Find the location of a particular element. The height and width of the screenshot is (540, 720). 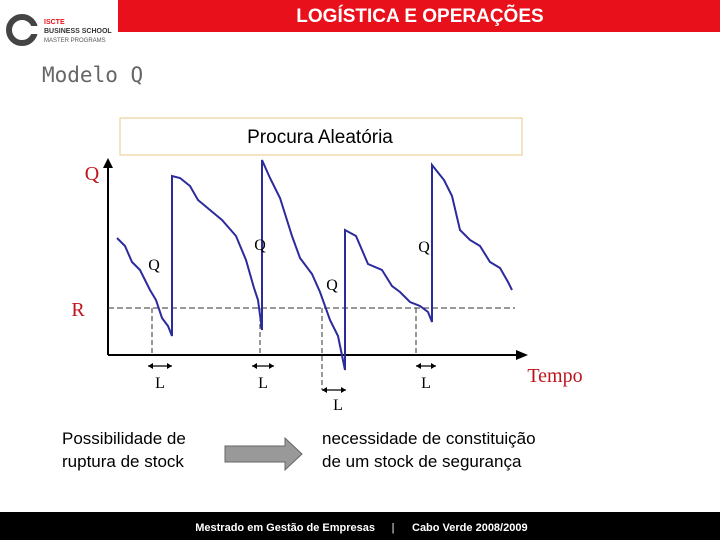

logo: ISCTE BUSINESS SCHOOL MASTER PROGRAMS is located at coordinates (59, 30).